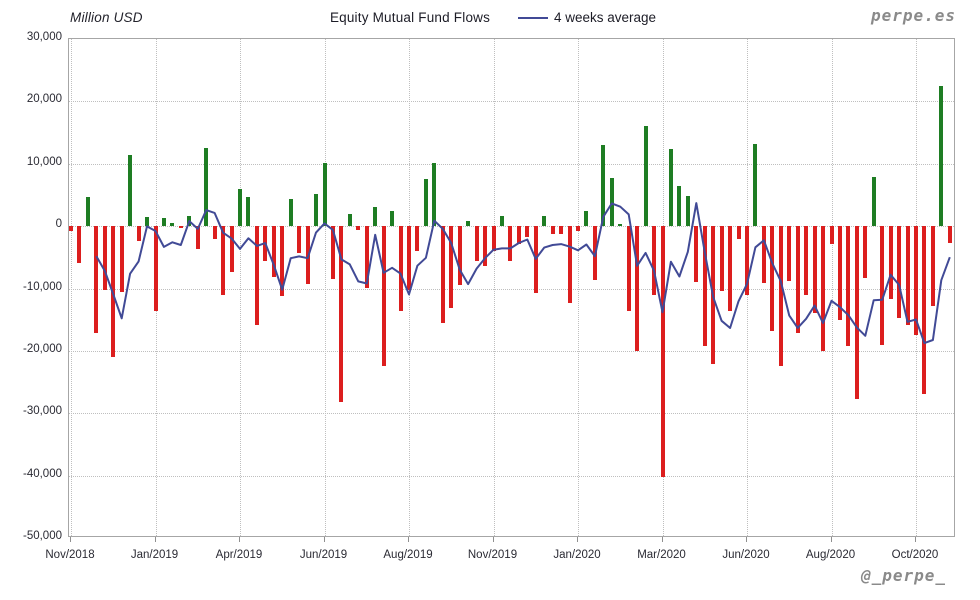 This screenshot has height=600, width=980. Describe the element at coordinates (42, 286) in the screenshot. I see `y-tick-label: -10,000` at that location.